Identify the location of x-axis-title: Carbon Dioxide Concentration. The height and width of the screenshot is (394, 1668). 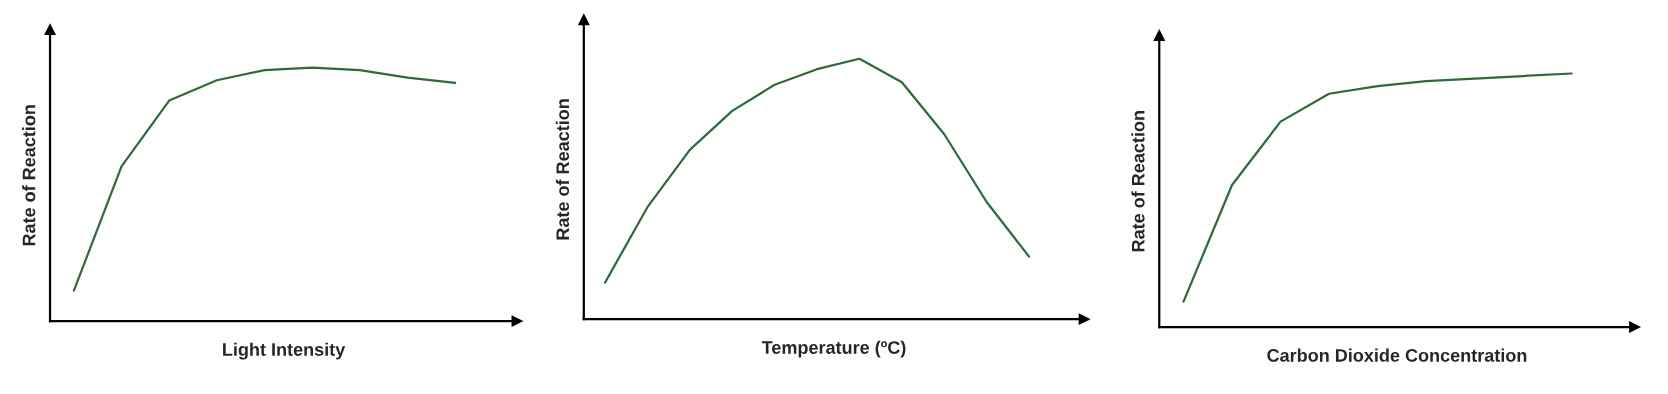
(1397, 355).